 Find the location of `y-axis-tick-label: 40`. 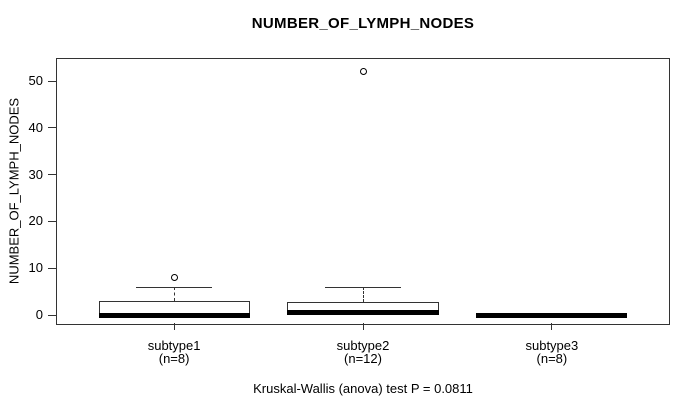

y-axis-tick-label: 40 is located at coordinates (35, 127).